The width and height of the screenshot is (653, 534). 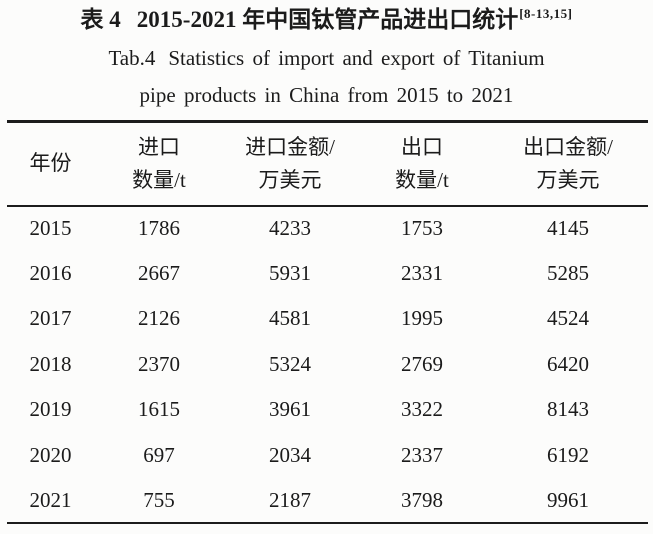 What do you see at coordinates (546, 13) in the screenshot?
I see `citation-superscript: [8-13,15]` at bounding box center [546, 13].